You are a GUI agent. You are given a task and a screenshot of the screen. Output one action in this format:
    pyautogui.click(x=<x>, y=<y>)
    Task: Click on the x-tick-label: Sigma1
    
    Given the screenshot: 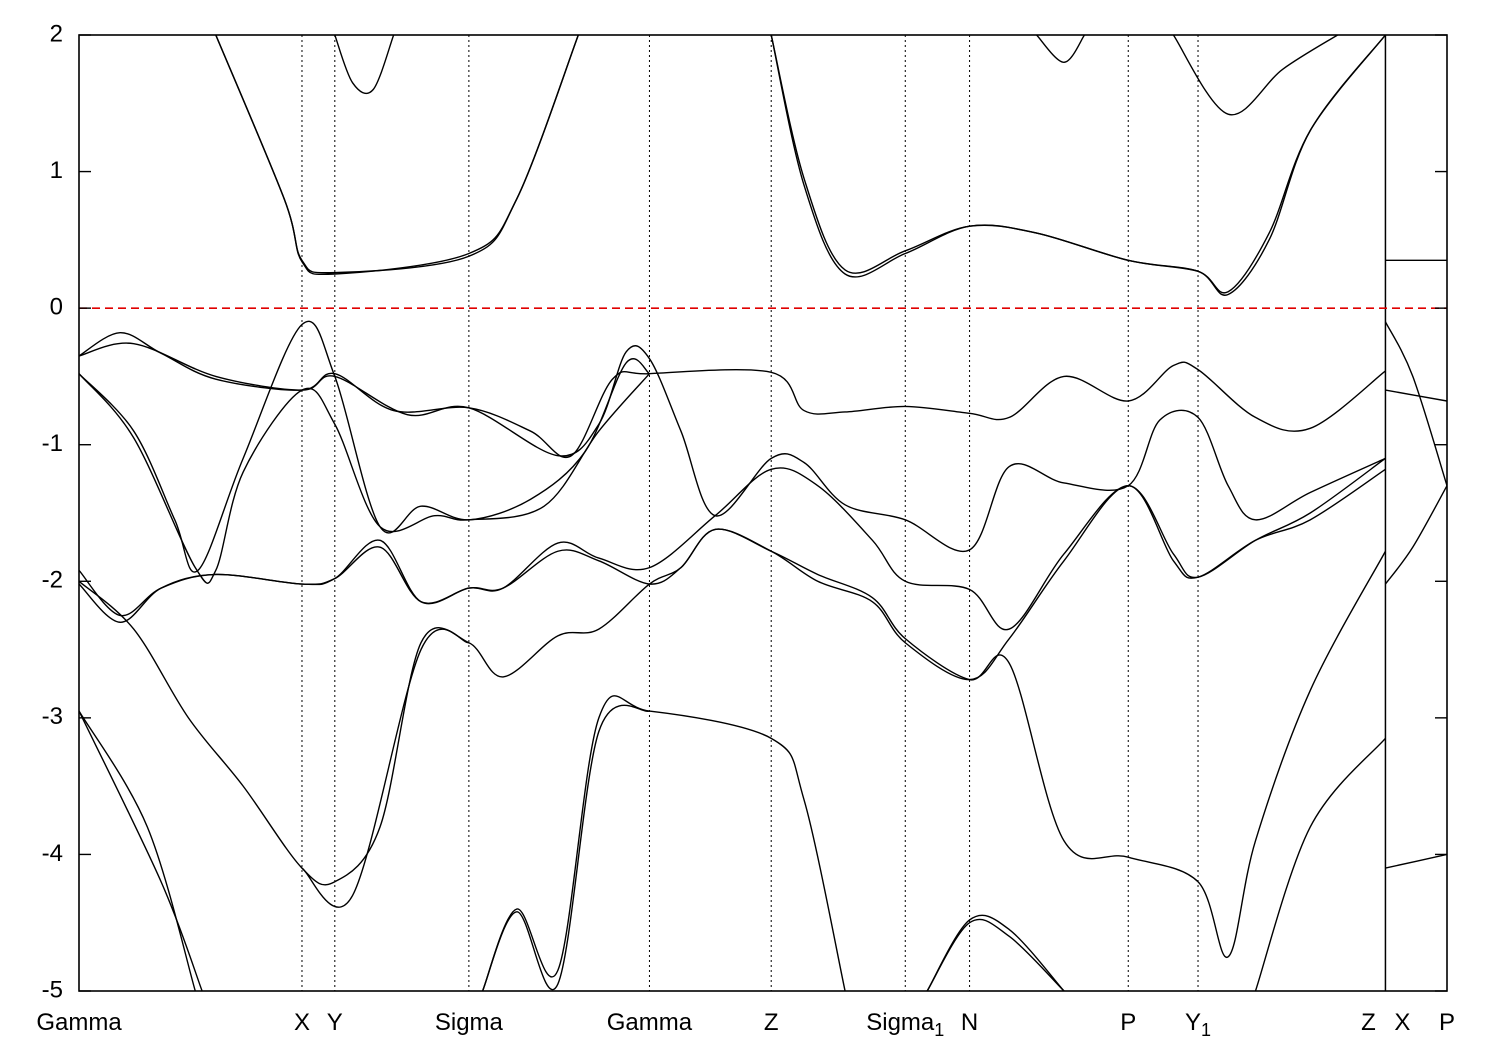 What is the action you would take?
    pyautogui.click(x=905, y=1024)
    